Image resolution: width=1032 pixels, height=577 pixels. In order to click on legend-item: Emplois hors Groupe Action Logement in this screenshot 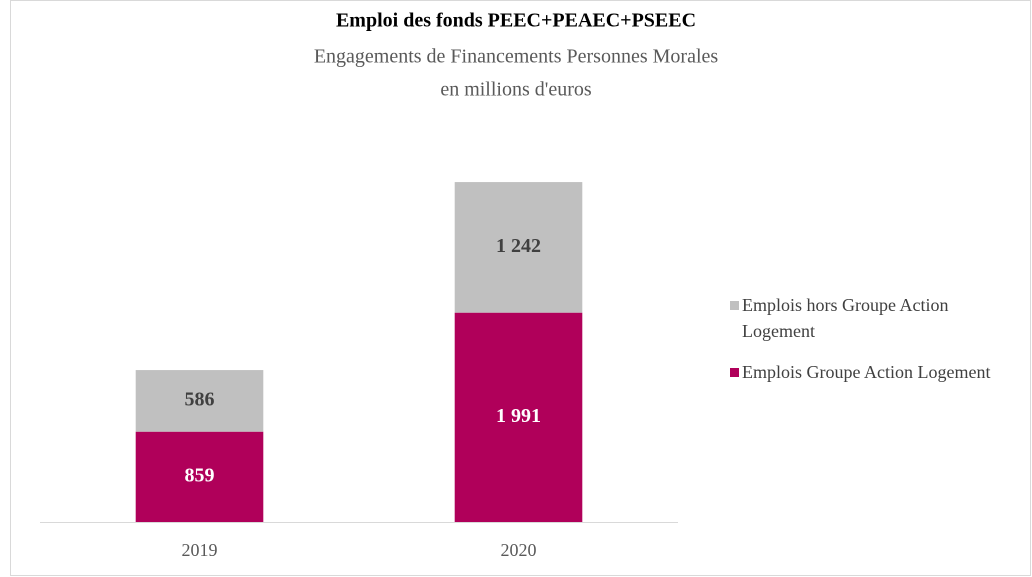, I will do `click(872, 318)`.